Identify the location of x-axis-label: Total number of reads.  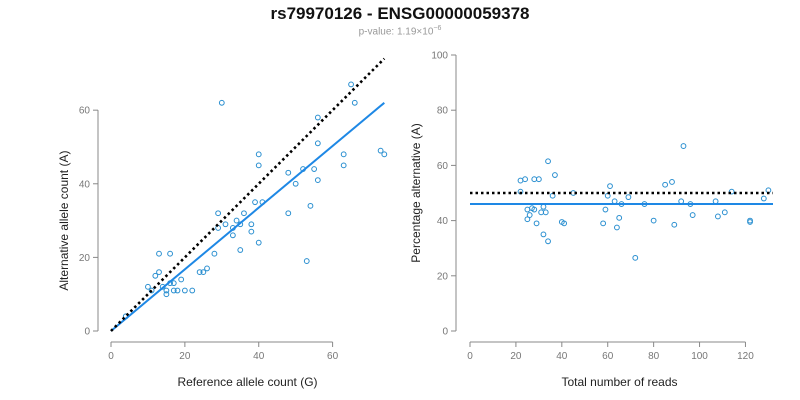
(619, 382).